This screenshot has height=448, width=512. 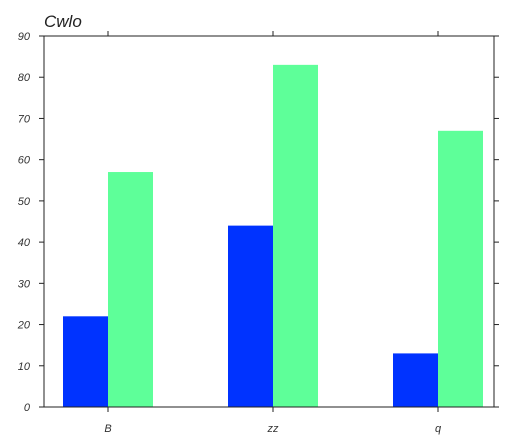 What do you see at coordinates (27, 408) in the screenshot?
I see `y-tick-label: 0` at bounding box center [27, 408].